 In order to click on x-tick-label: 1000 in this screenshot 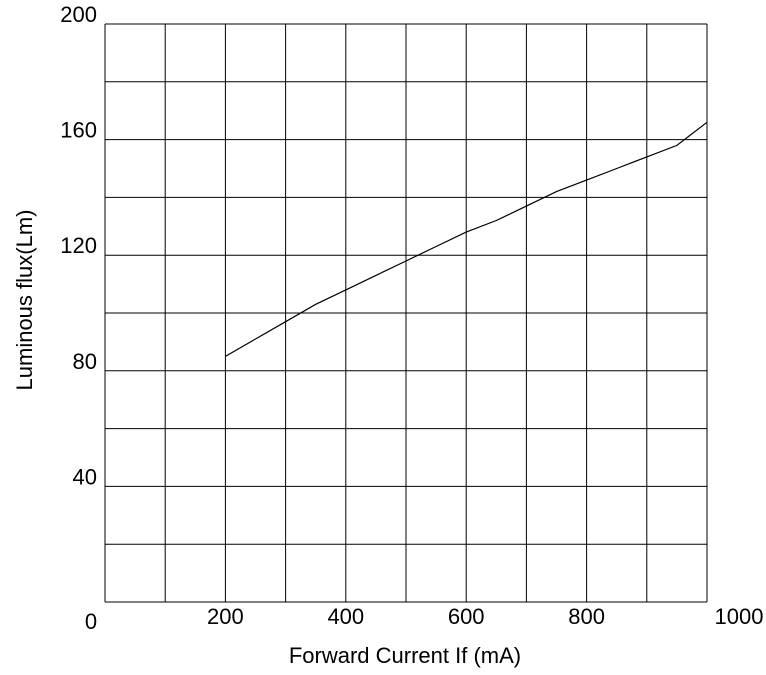, I will do `click(739, 616)`.